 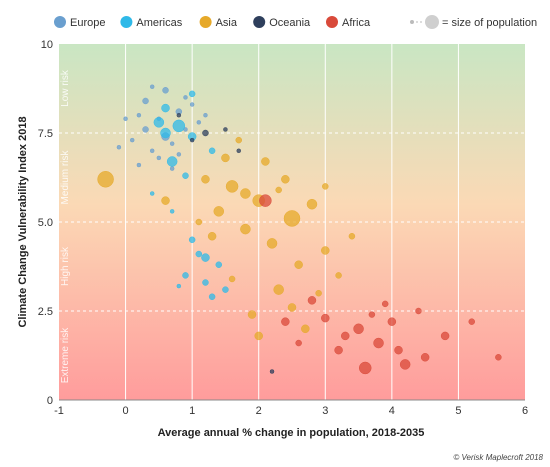 What do you see at coordinates (50, 401) in the screenshot?
I see `y-tick-label: 0` at bounding box center [50, 401].